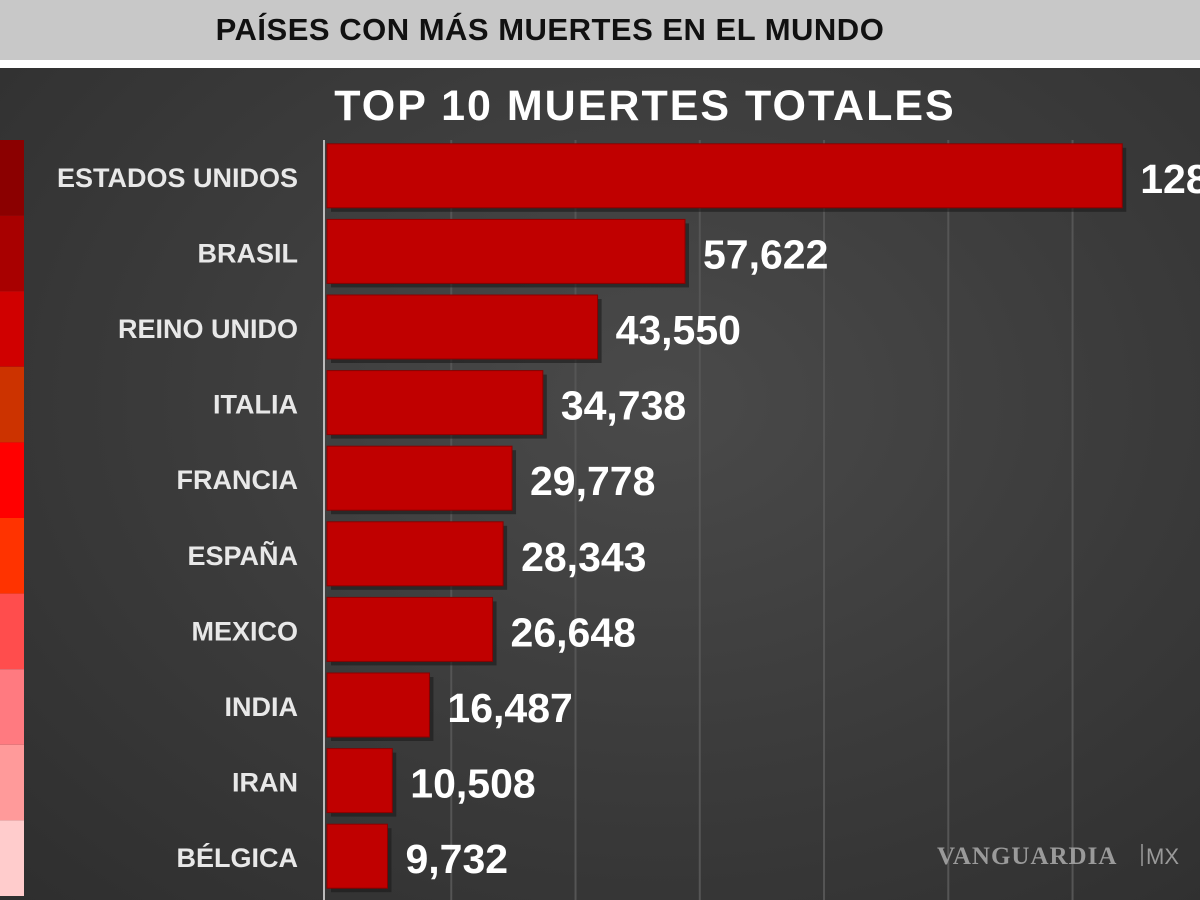 The height and width of the screenshot is (900, 1200). I want to click on category-label: REINO UNIDO, so click(208, 329).